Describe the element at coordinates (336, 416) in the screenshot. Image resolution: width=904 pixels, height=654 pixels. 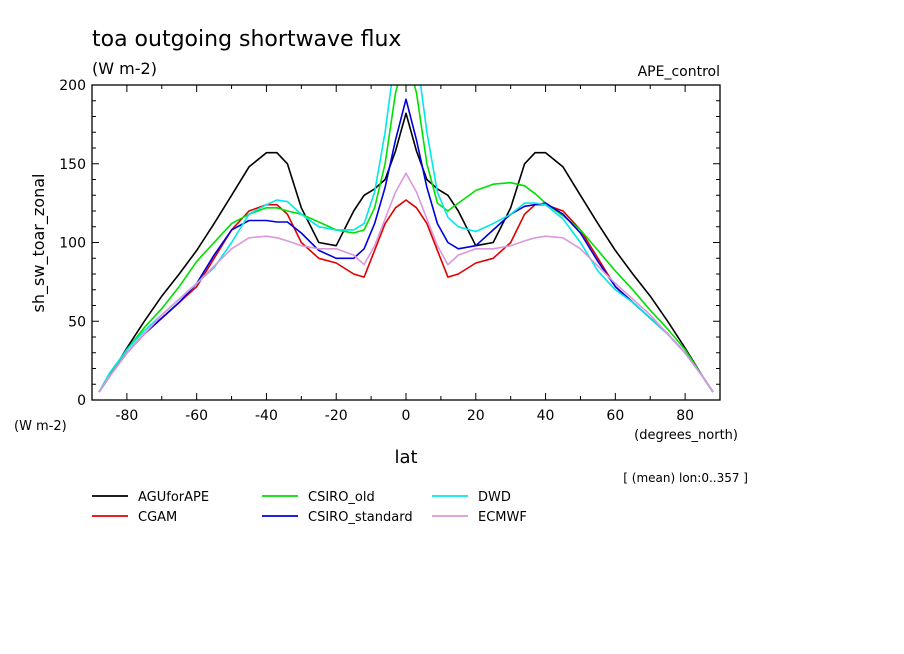
I see `x-tick-label: -20` at that location.